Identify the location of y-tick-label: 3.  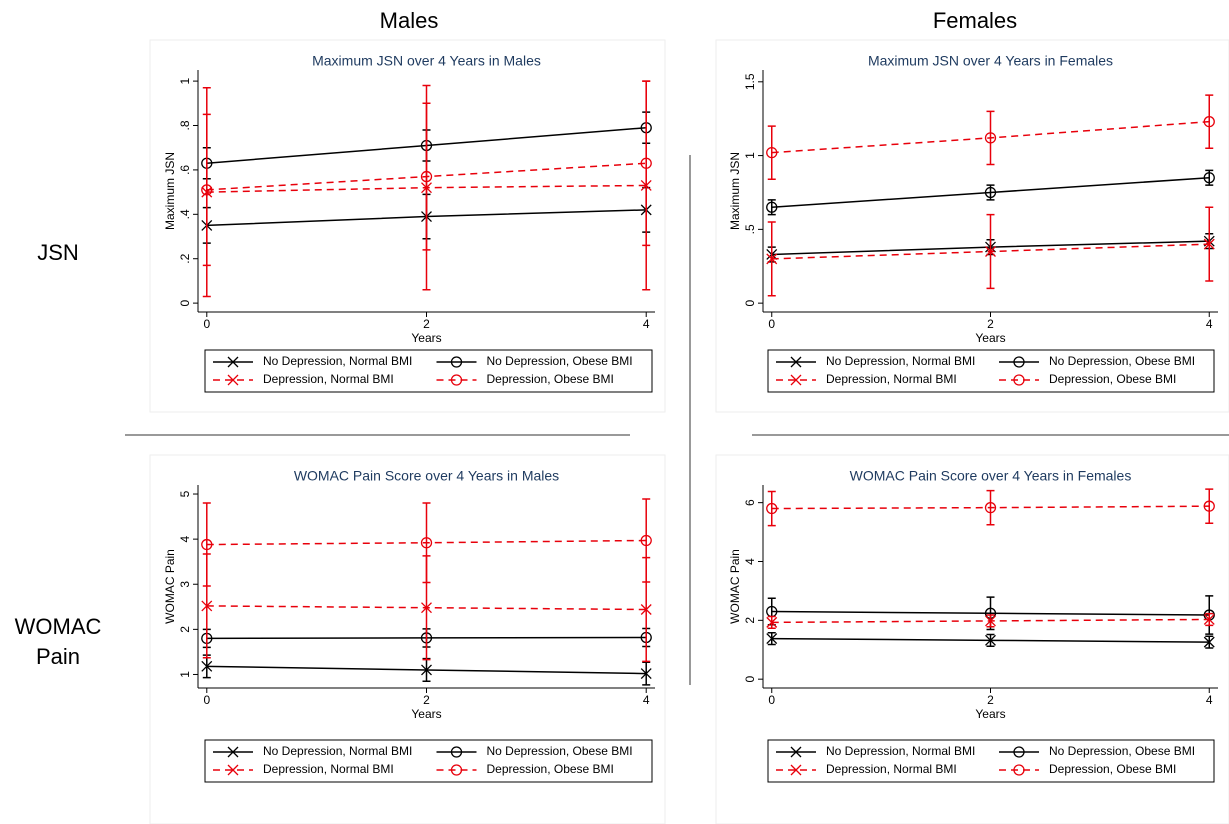
(185, 584).